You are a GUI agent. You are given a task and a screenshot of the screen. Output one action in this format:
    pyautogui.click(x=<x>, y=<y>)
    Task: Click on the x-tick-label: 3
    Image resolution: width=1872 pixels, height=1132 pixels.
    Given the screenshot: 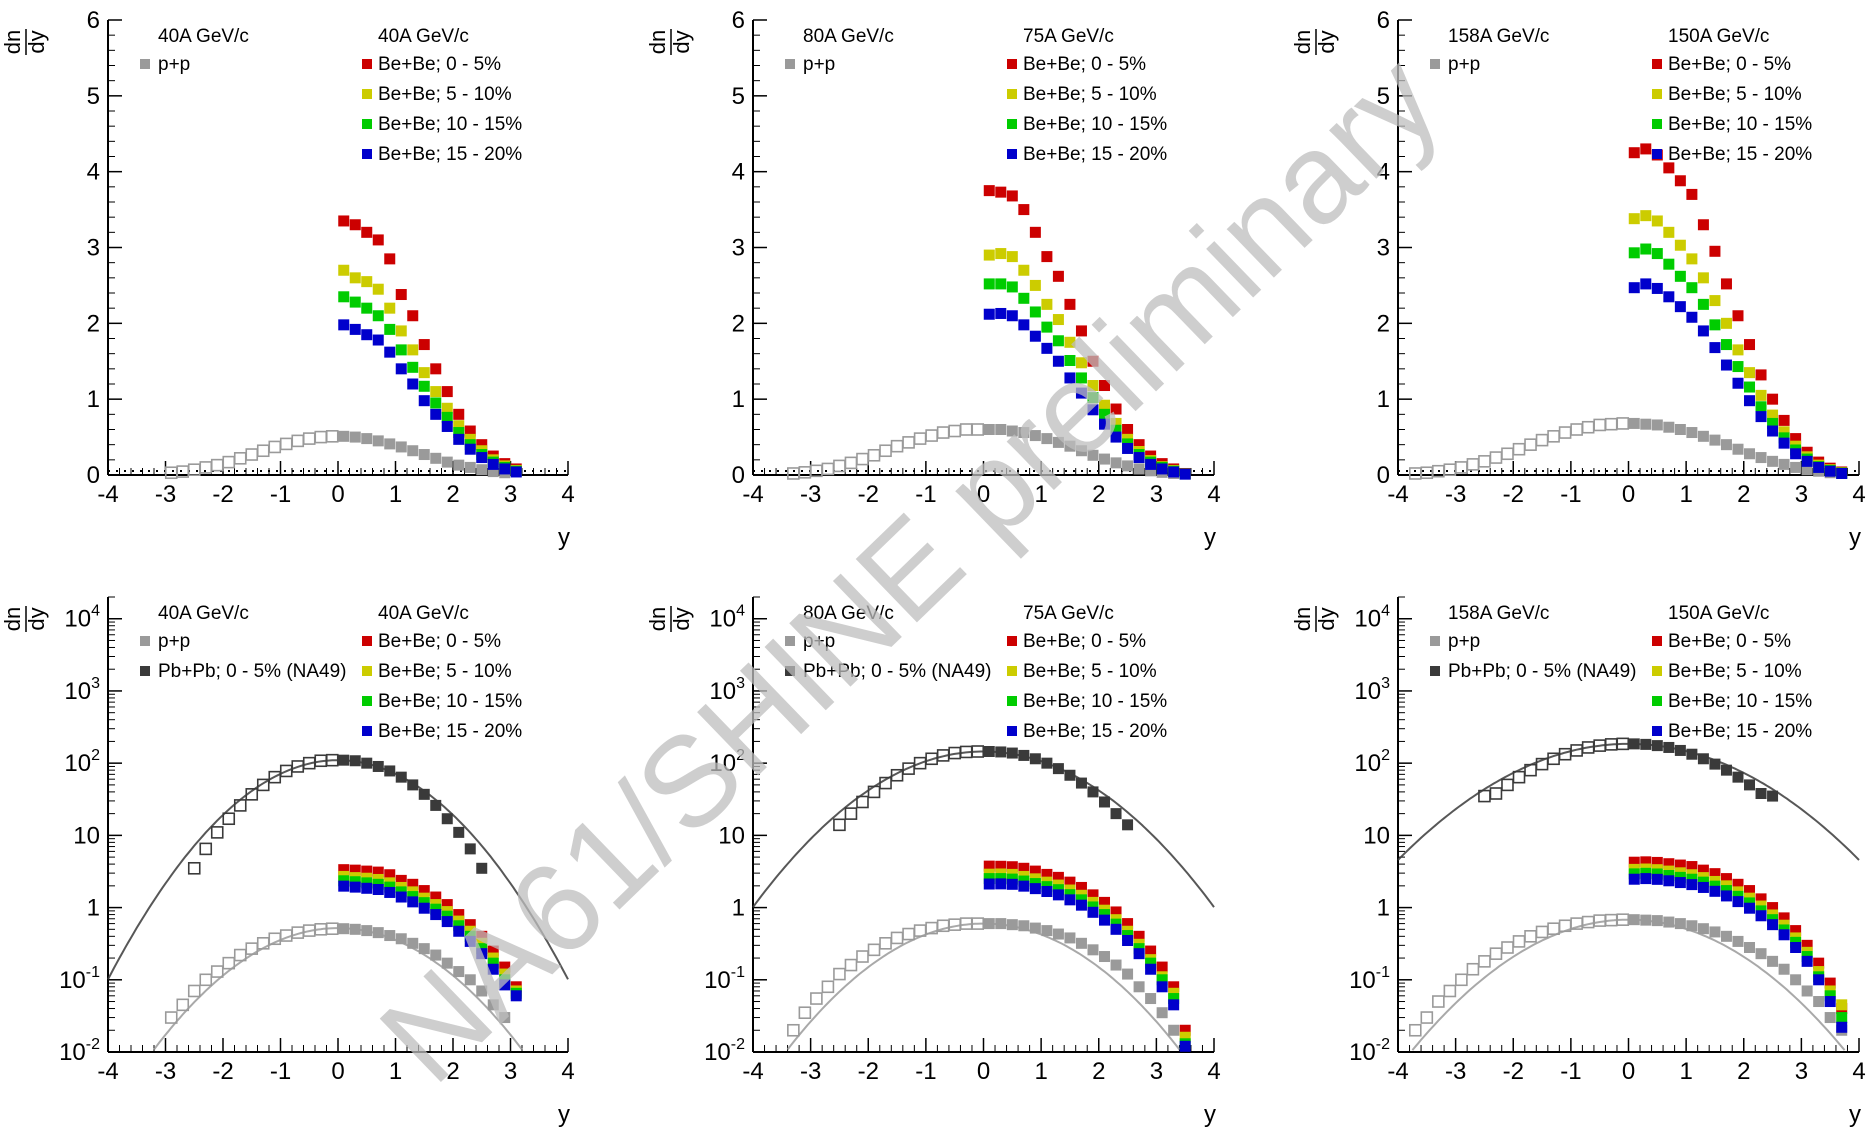 What is the action you would take?
    pyautogui.click(x=1156, y=1071)
    